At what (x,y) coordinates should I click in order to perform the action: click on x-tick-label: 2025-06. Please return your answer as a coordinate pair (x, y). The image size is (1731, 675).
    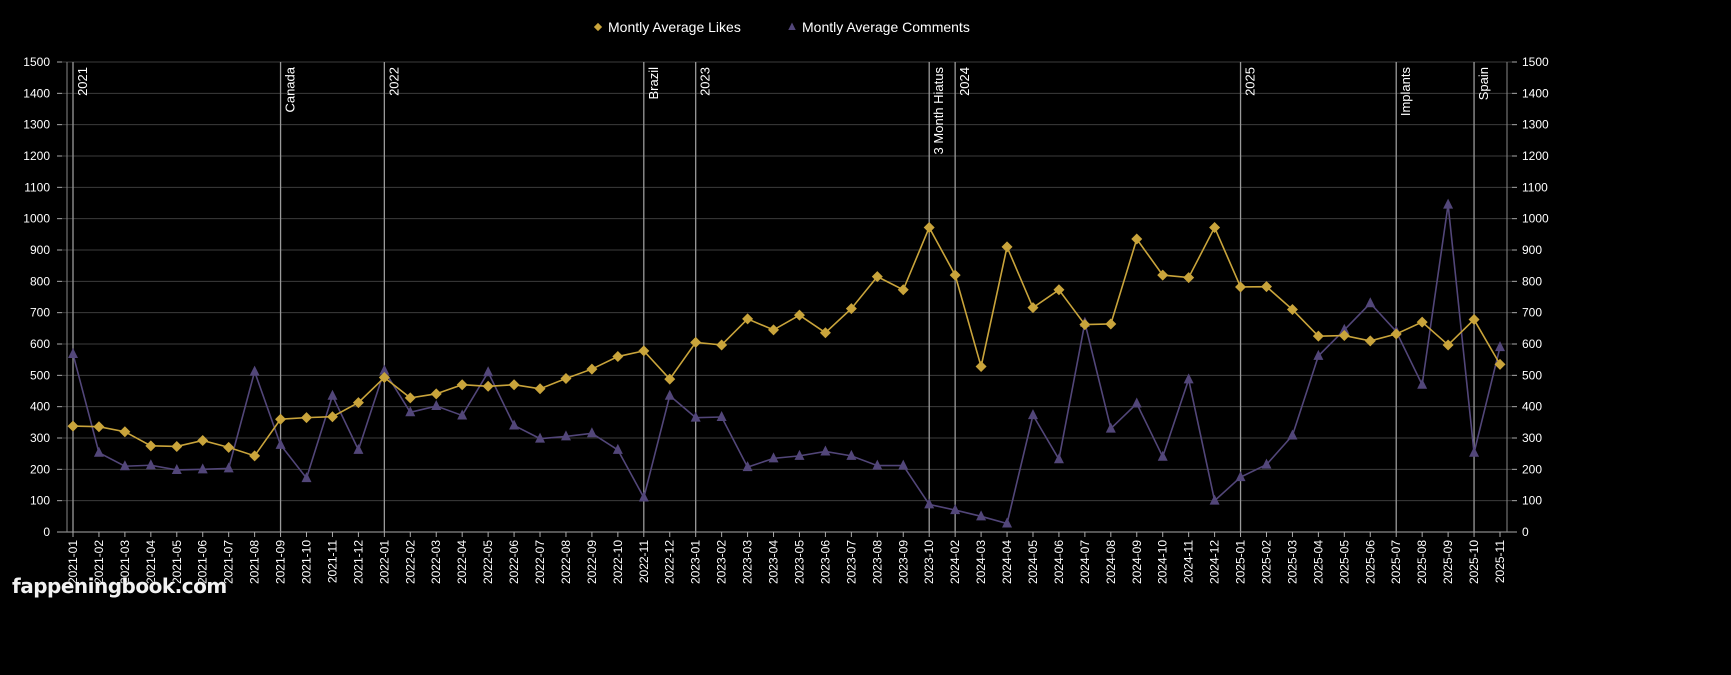
    Looking at the image, I should click on (1370, 562).